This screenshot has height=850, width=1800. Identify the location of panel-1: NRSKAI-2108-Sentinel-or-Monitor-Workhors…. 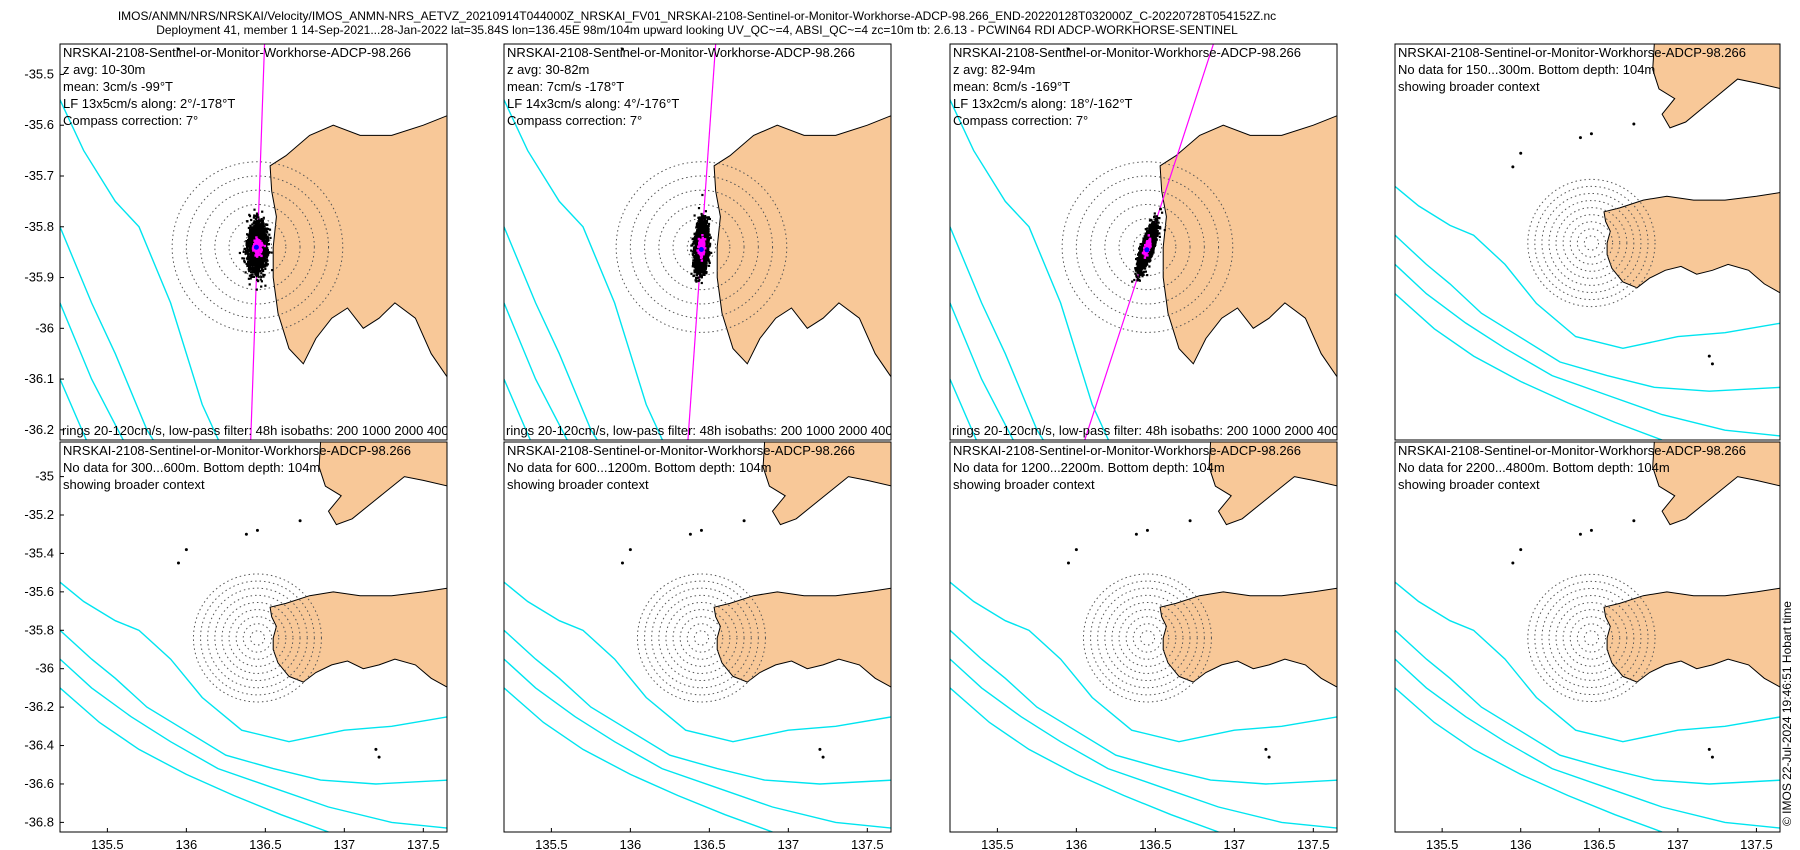
(236, 303).